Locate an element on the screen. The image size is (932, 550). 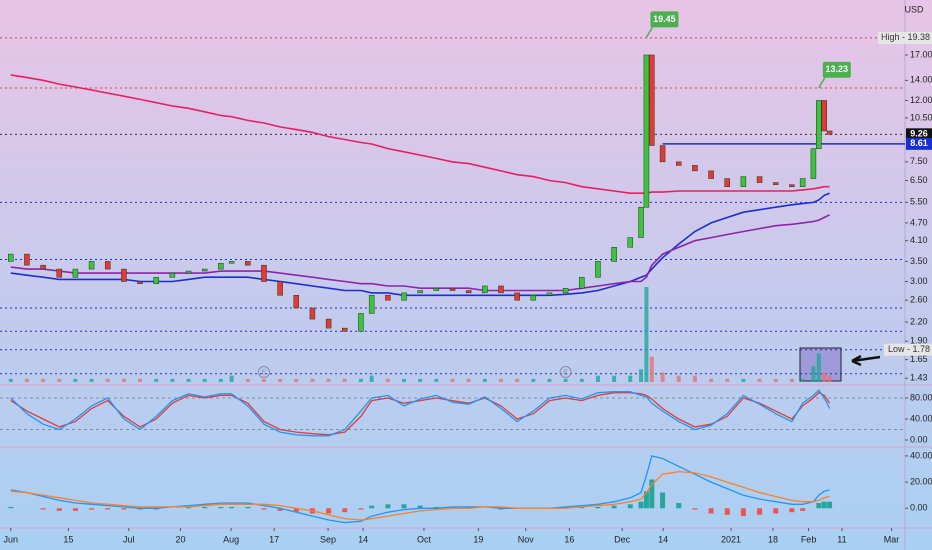
x-tick-label: Jul is located at coordinates (129, 539).